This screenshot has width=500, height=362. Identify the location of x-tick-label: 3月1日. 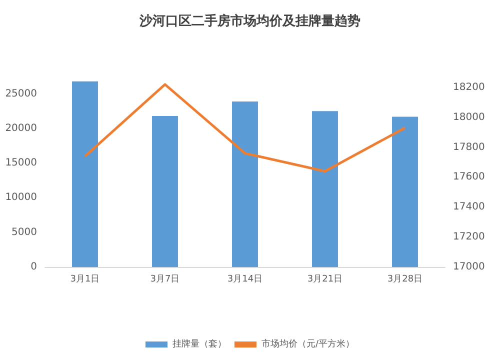
(85, 279).